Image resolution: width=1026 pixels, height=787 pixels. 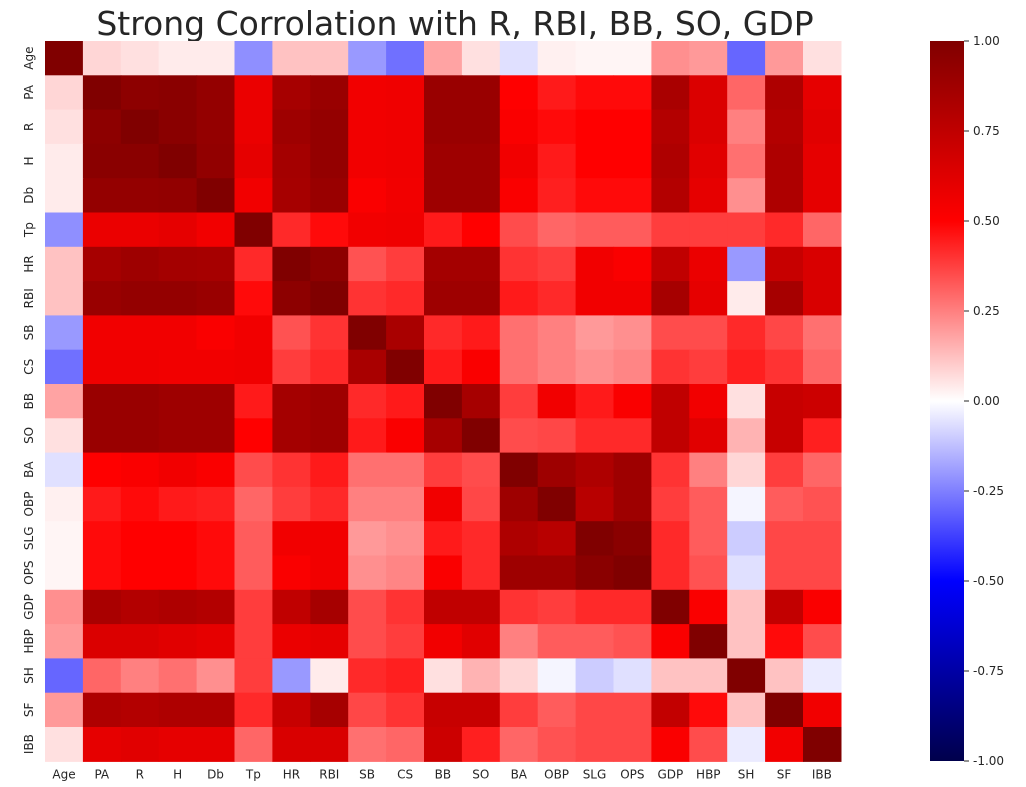 I want to click on heatmap-cell-sb-ops, so click(x=632, y=333).